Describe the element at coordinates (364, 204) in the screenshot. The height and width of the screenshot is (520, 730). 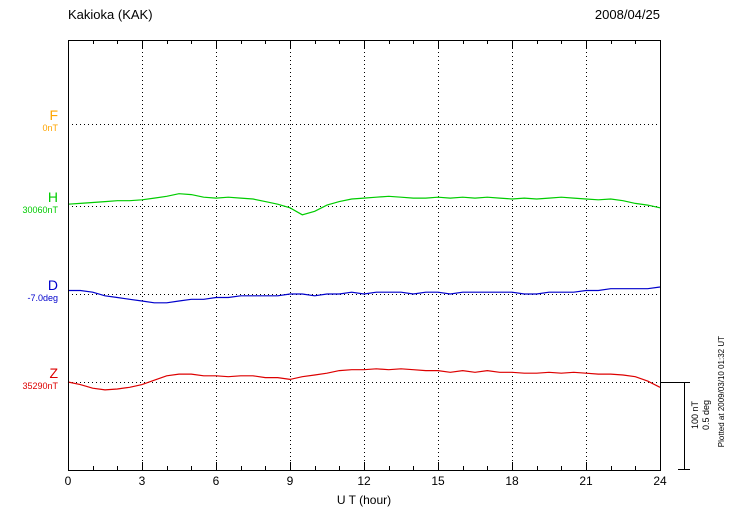
I see `trace-H` at that location.